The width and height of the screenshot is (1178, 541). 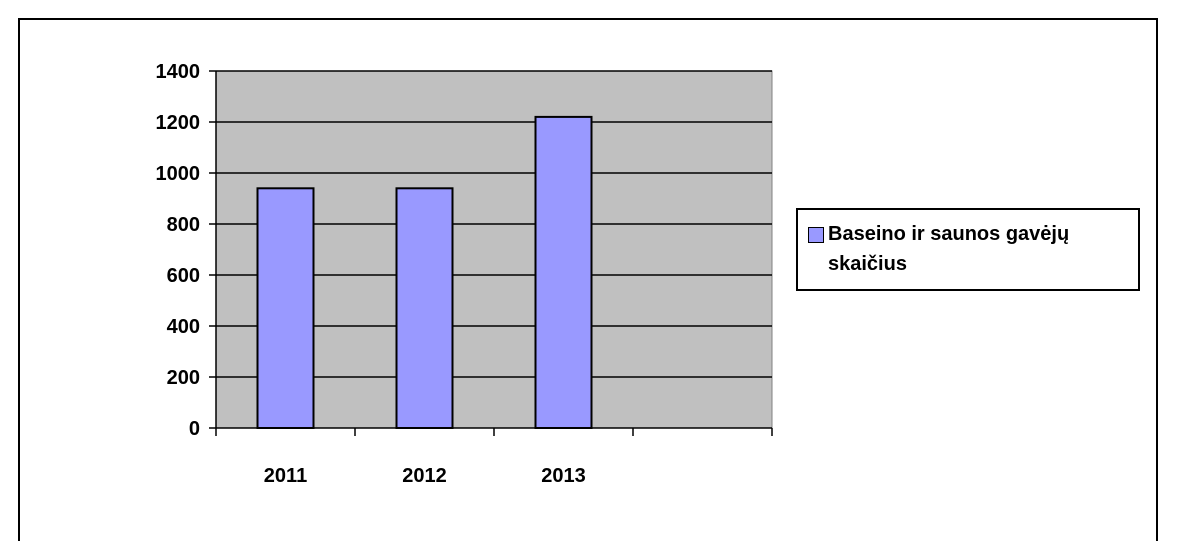 I want to click on x-tick-labels: 2011 2012 2013, so click(x=425, y=476).